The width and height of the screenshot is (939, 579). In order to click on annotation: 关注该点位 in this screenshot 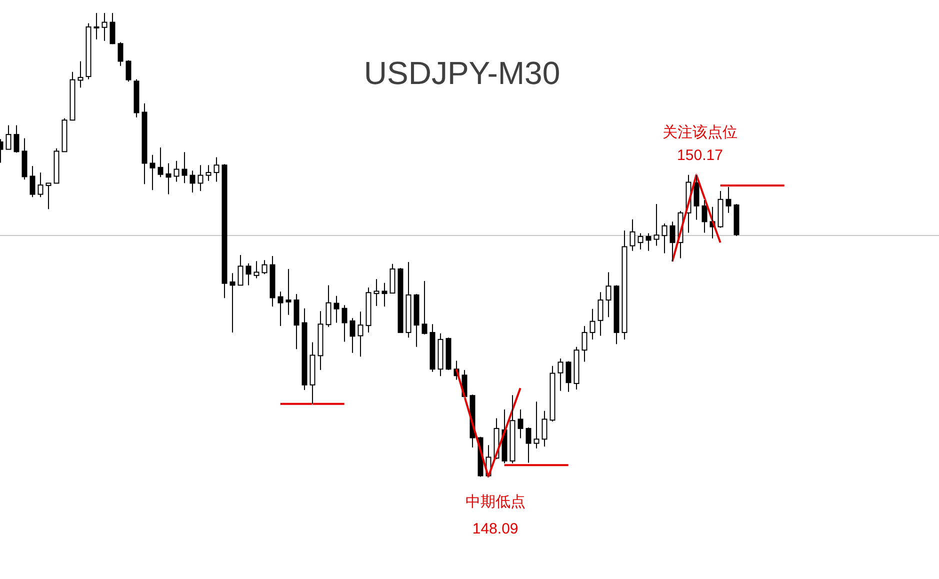, I will do `click(700, 132)`.